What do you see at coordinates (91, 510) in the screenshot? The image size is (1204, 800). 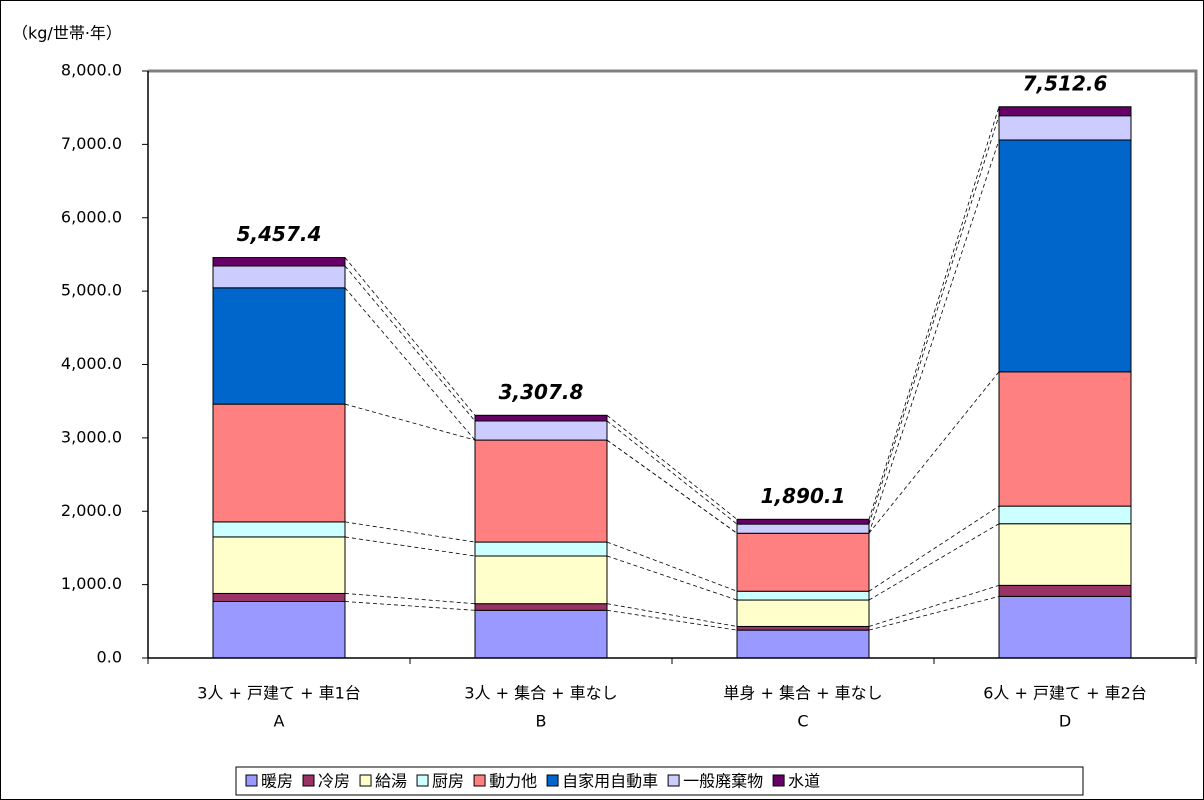 I see `y-tick-label: 2,000.0` at bounding box center [91, 510].